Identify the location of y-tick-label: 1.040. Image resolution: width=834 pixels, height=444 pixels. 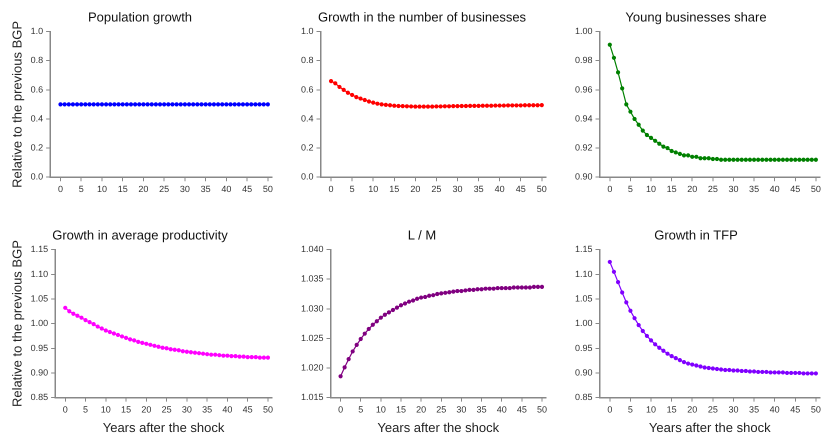
(312, 249).